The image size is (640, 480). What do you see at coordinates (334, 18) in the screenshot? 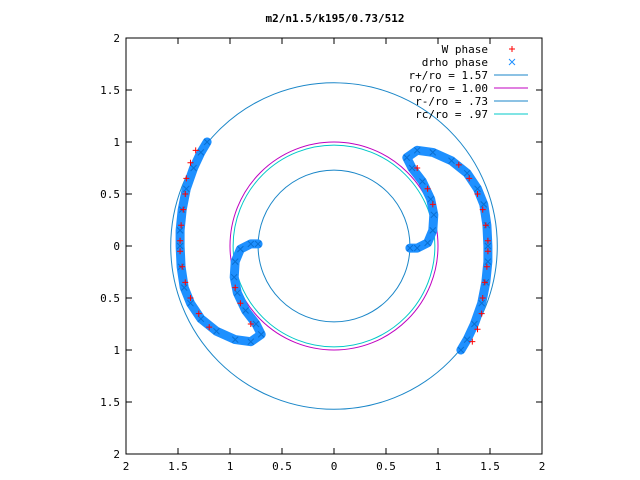
I see `chart-title: m2/n1.5/k195/0.73/512` at bounding box center [334, 18].